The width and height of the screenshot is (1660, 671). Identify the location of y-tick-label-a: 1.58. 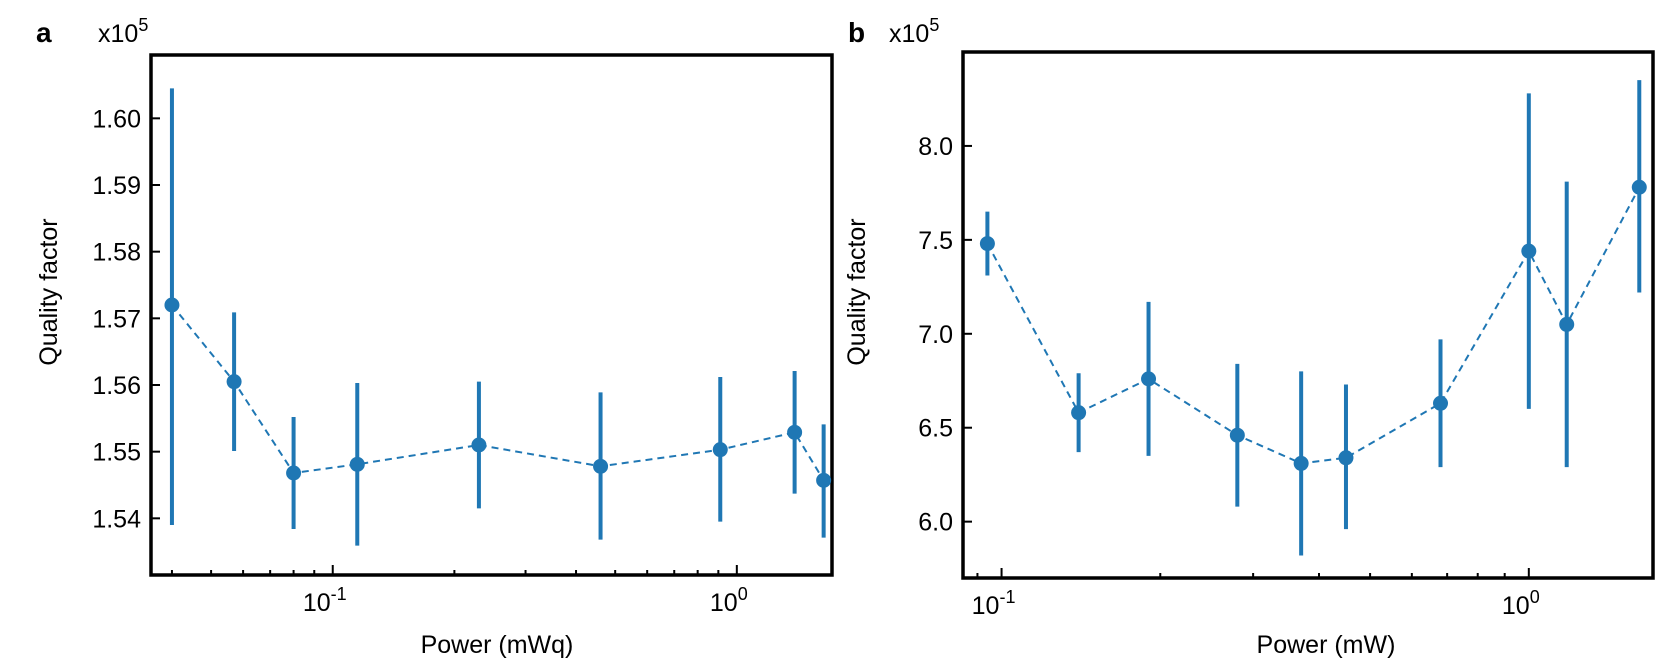
(116, 253).